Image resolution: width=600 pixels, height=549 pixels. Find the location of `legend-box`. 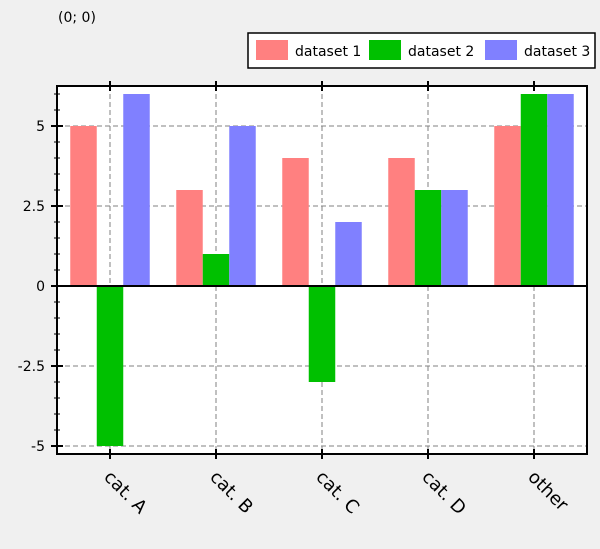

legend-box is located at coordinates (421, 50).